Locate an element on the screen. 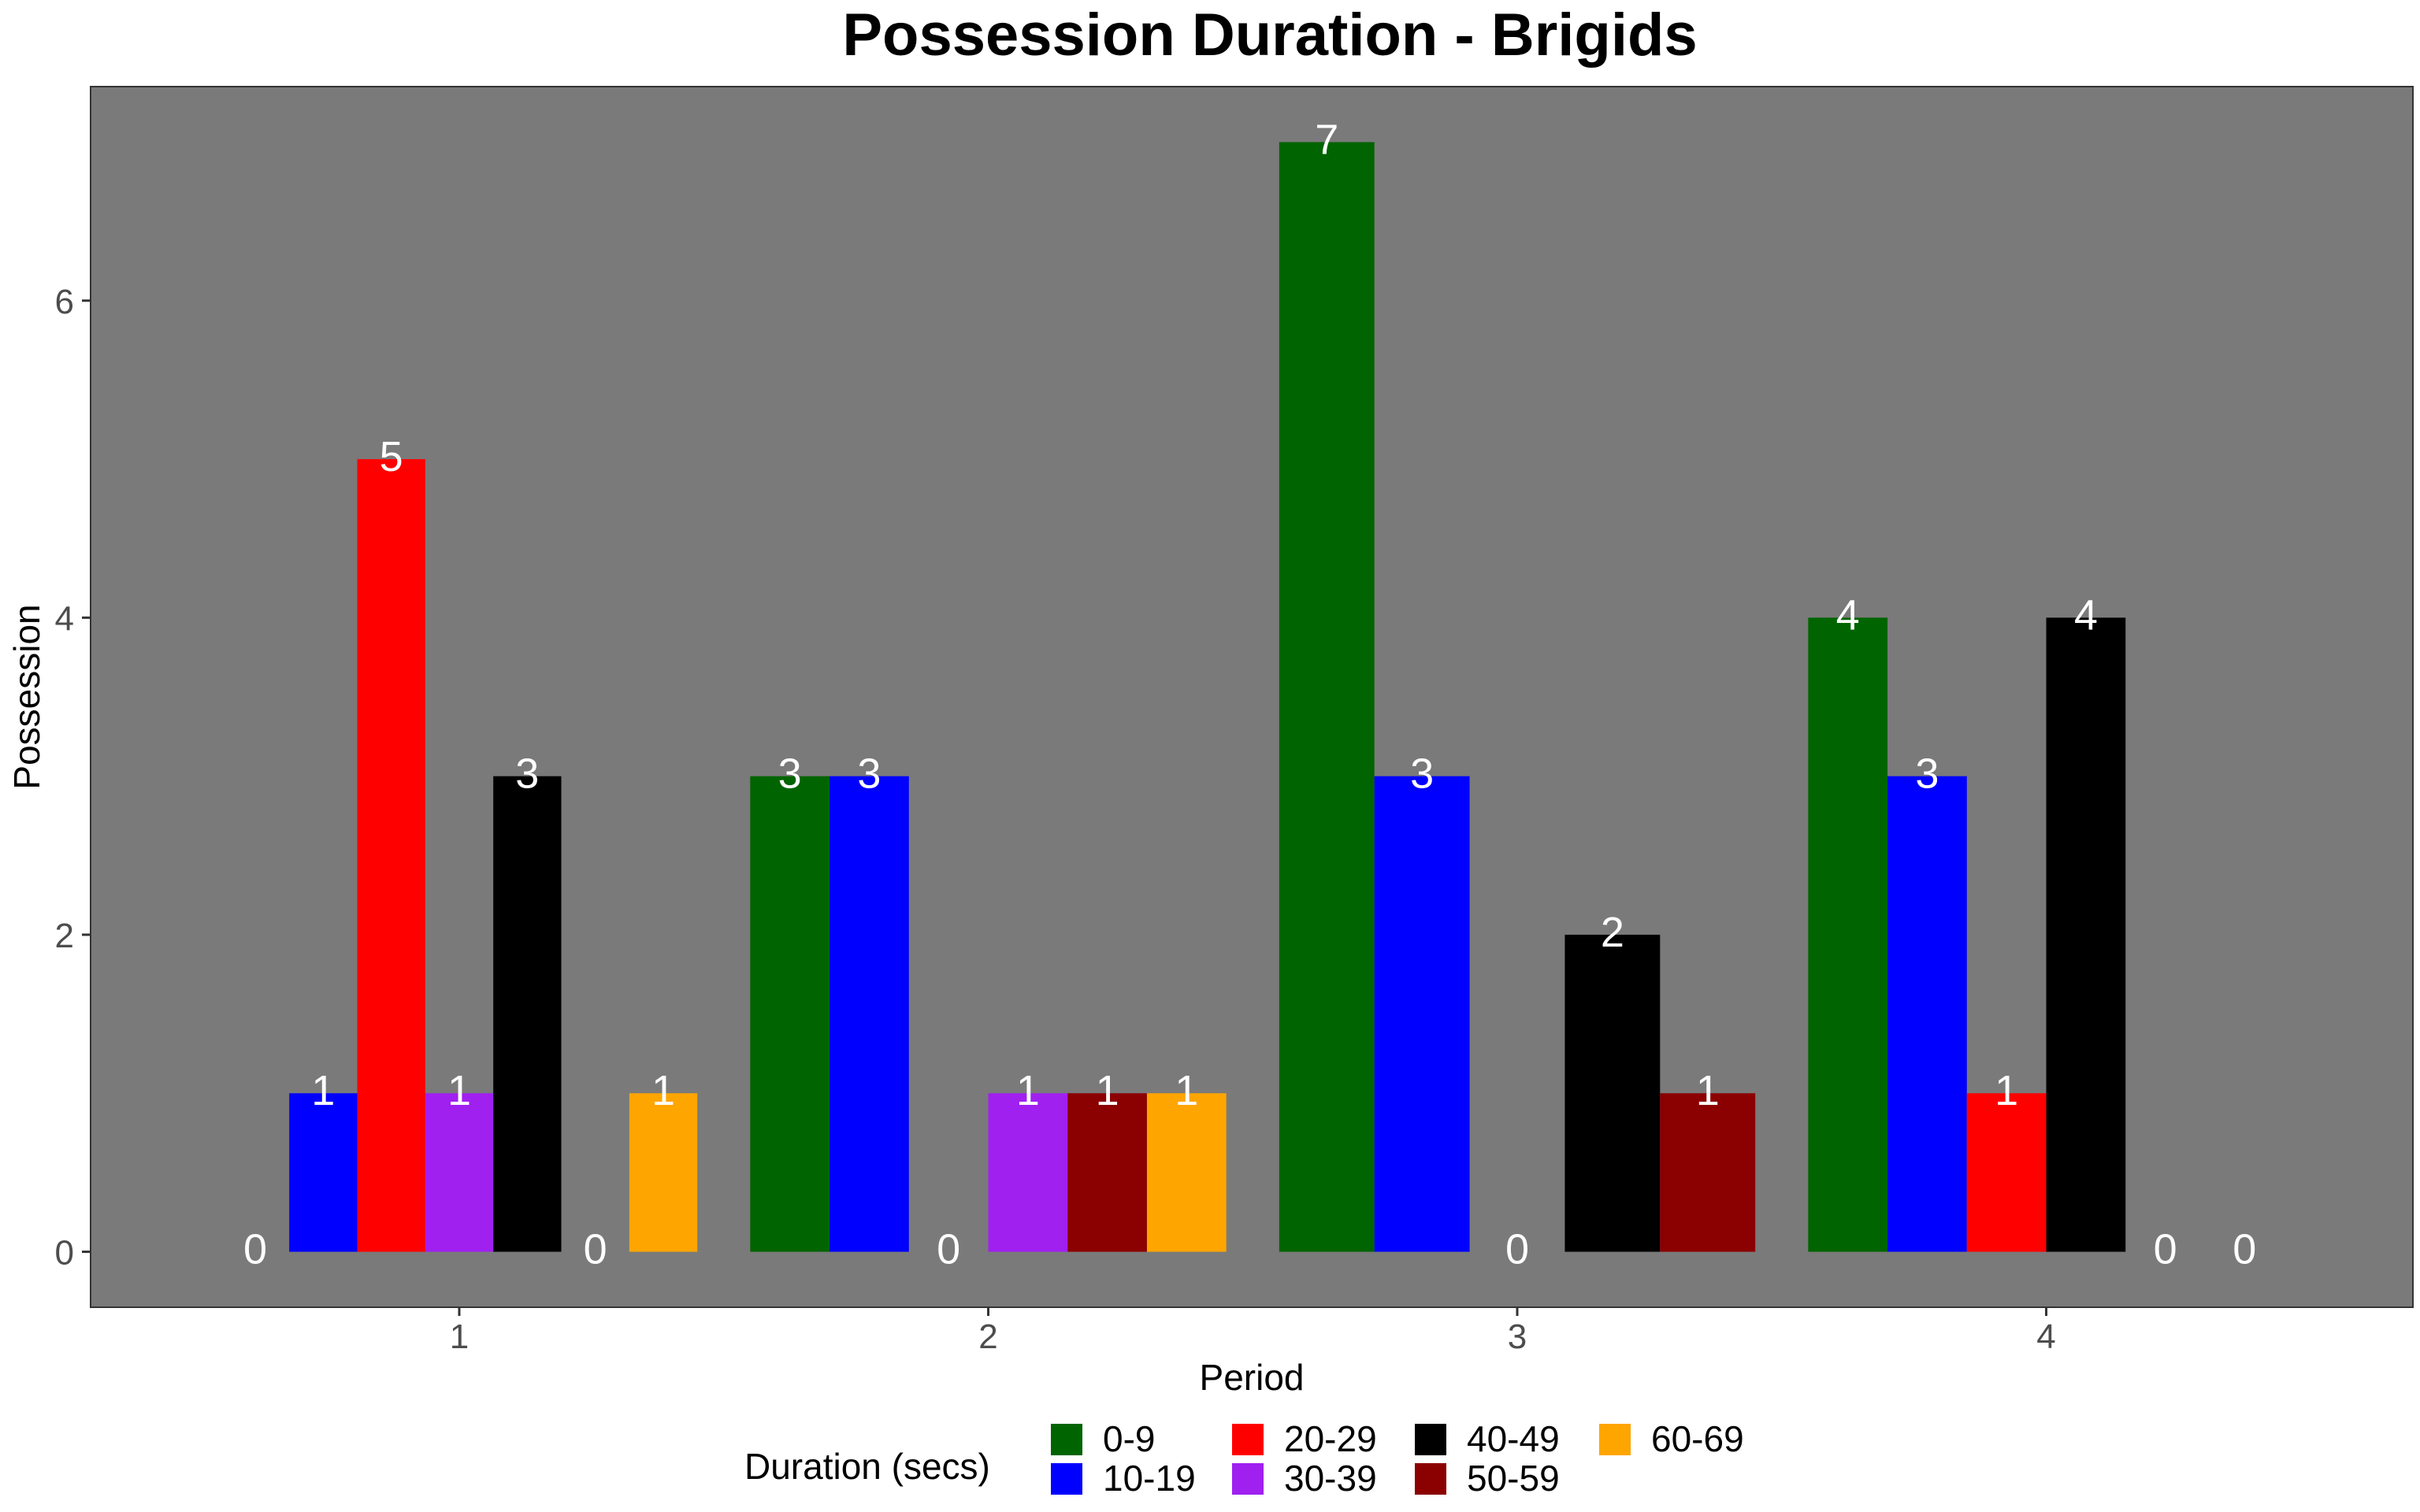  chart-title: Possession Duration - Brigids is located at coordinates (1269, 35).